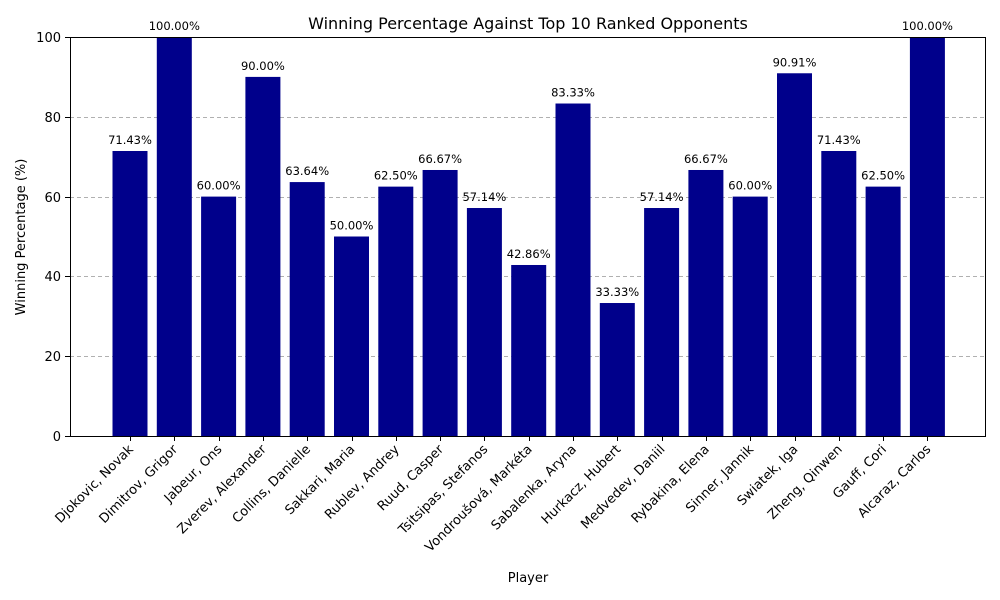  Describe the element at coordinates (95, 484) in the screenshot. I see `x-tick-label: Djokovic, Novak` at that location.